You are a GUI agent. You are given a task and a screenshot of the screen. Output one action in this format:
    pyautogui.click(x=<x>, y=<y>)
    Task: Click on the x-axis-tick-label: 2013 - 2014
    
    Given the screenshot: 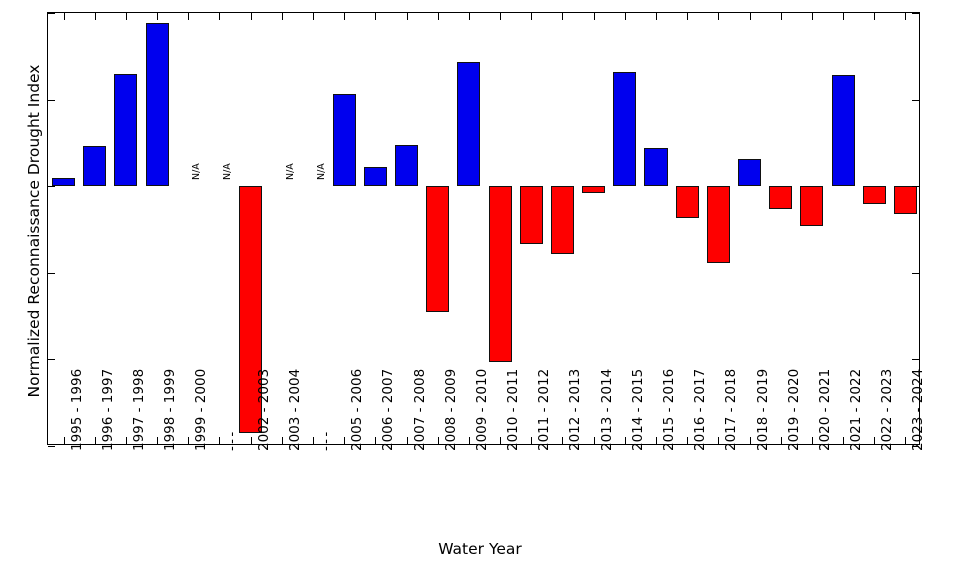 What is the action you would take?
    pyautogui.click(x=606, y=409)
    